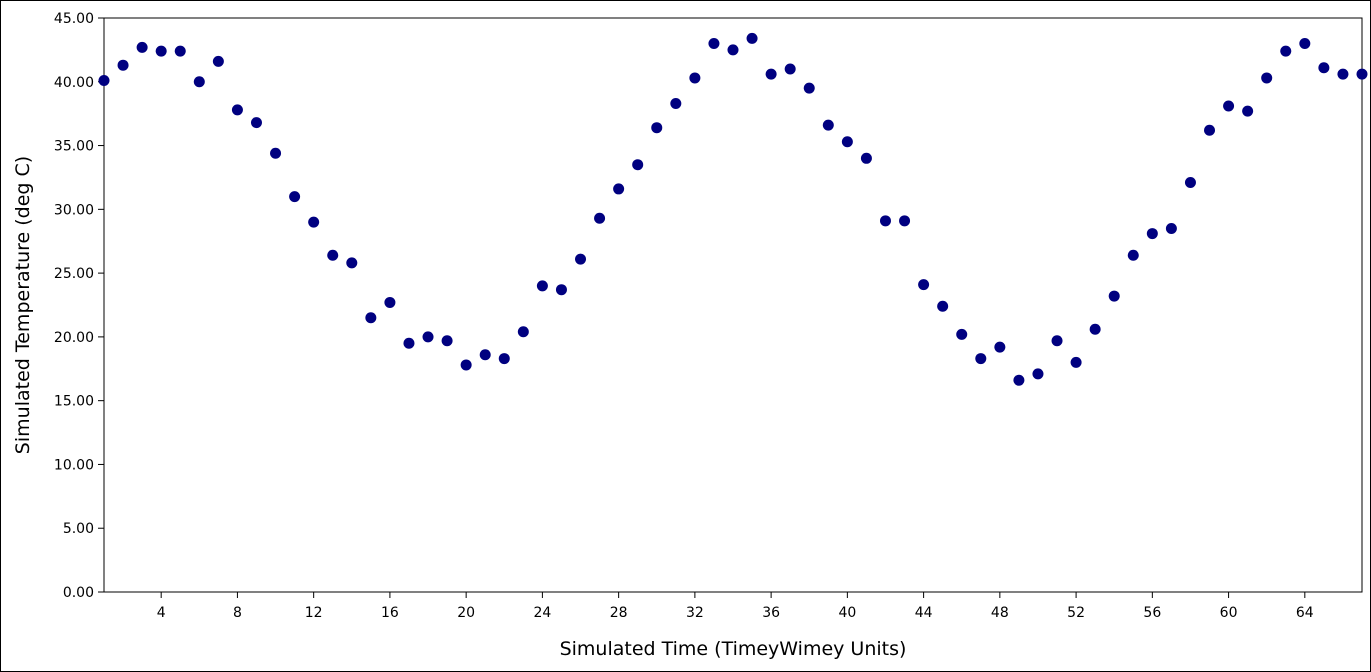 The width and height of the screenshot is (1371, 672). What do you see at coordinates (847, 613) in the screenshot?
I see `x-tick-label: 40` at bounding box center [847, 613].